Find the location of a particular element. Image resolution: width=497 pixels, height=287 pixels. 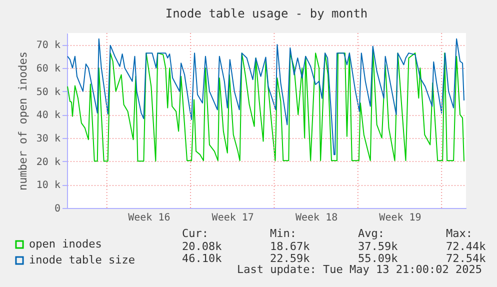

y-tick-label: 70 k is located at coordinates (48, 46).